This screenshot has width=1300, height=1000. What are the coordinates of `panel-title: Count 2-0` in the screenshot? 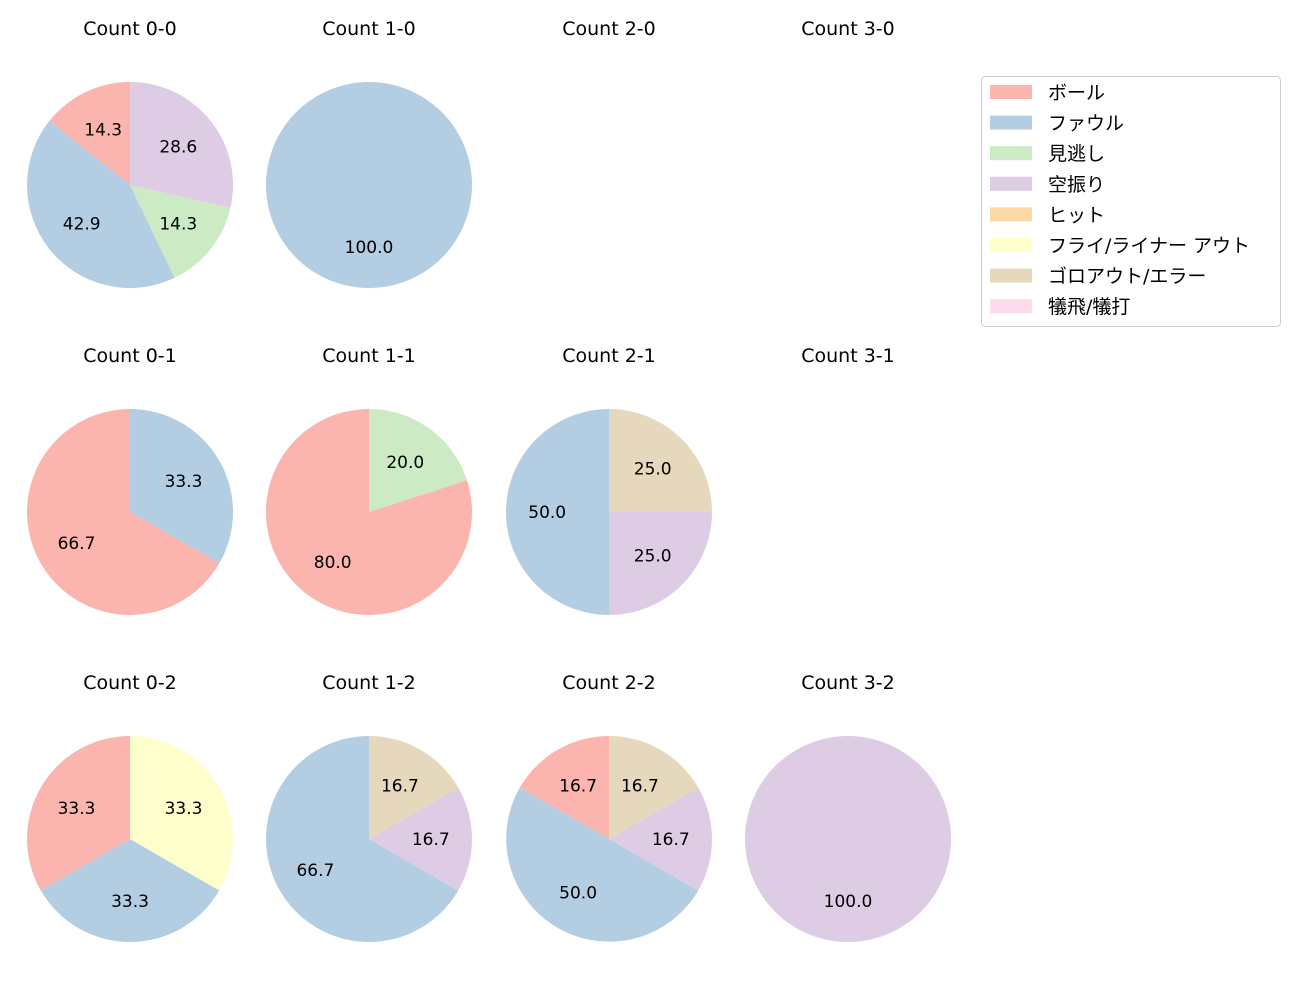 It's located at (609, 29).